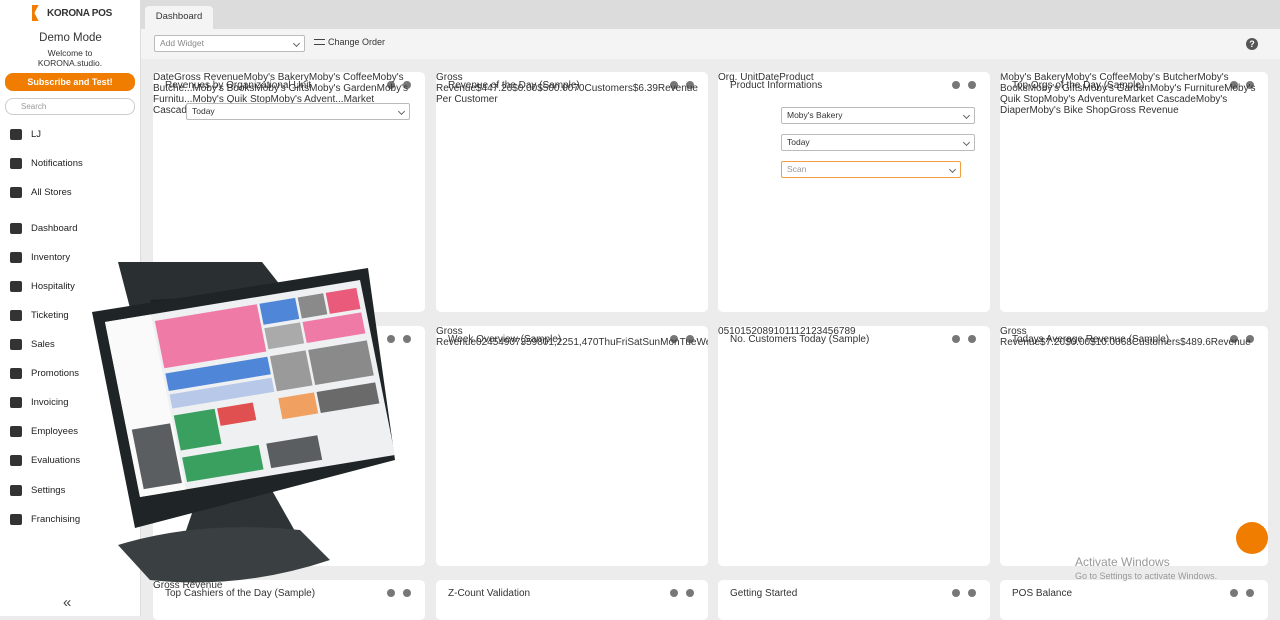 The image size is (1280, 620). Describe the element at coordinates (853, 331) in the screenshot. I see `x-tick-label: 9` at that location.